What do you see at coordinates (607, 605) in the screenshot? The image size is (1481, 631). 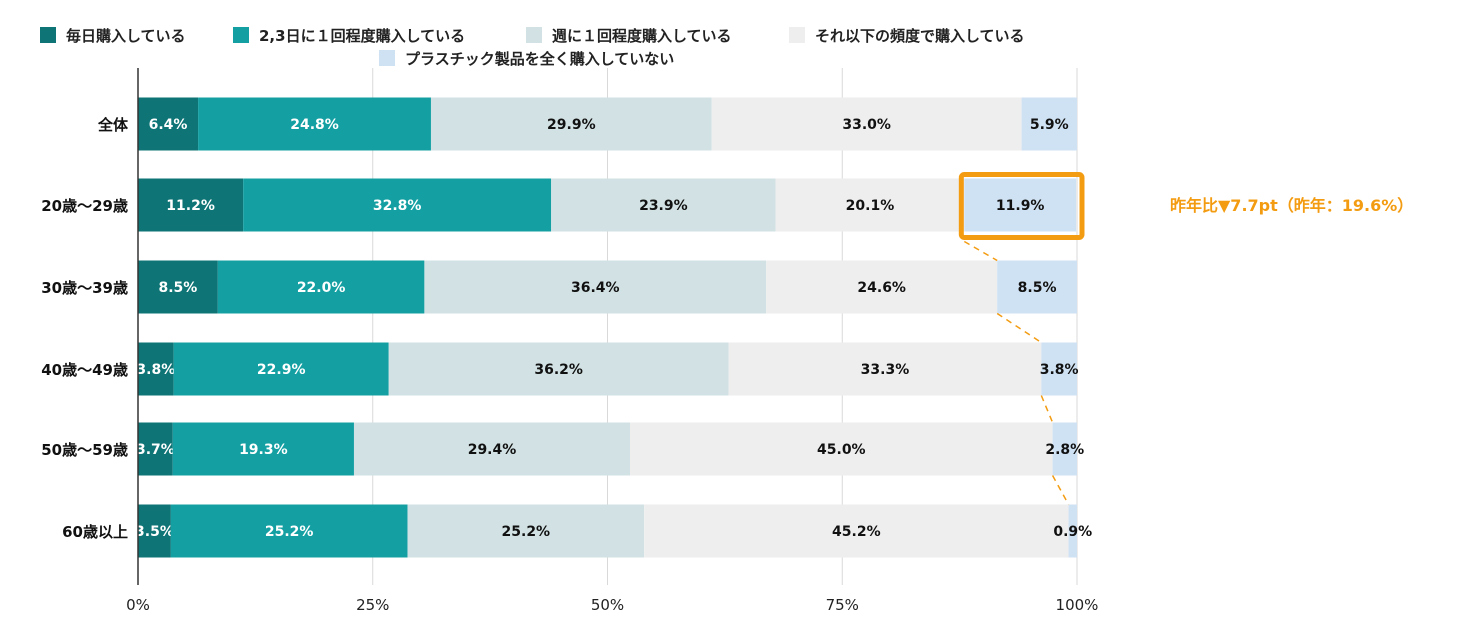 I see `x-tick-label: 50%` at bounding box center [607, 605].